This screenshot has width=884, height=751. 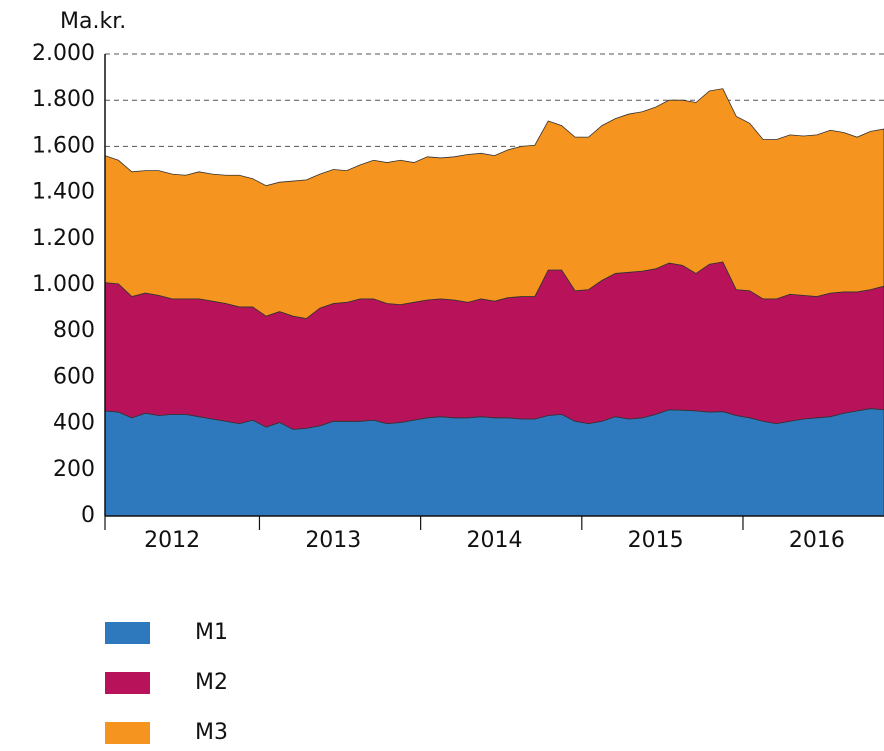 What do you see at coordinates (817, 540) in the screenshot?
I see `x-tick-label: 2016` at bounding box center [817, 540].